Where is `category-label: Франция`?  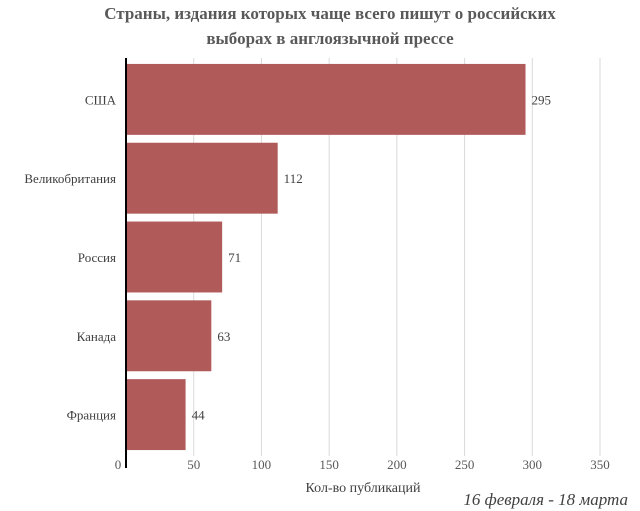 category-label: Франция is located at coordinates (91, 415).